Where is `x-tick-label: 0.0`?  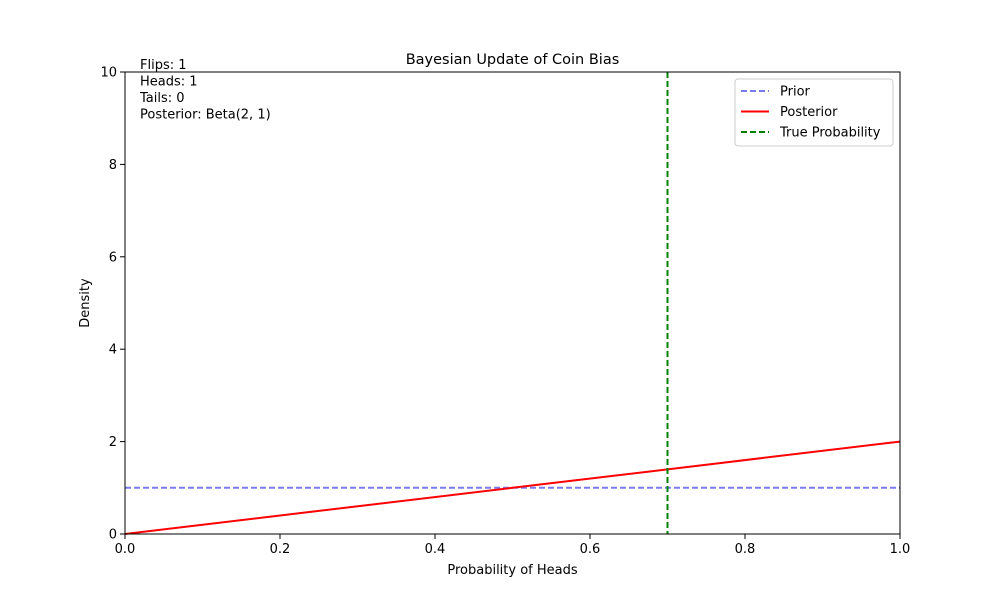
x-tick-label: 0.0 is located at coordinates (125, 549).